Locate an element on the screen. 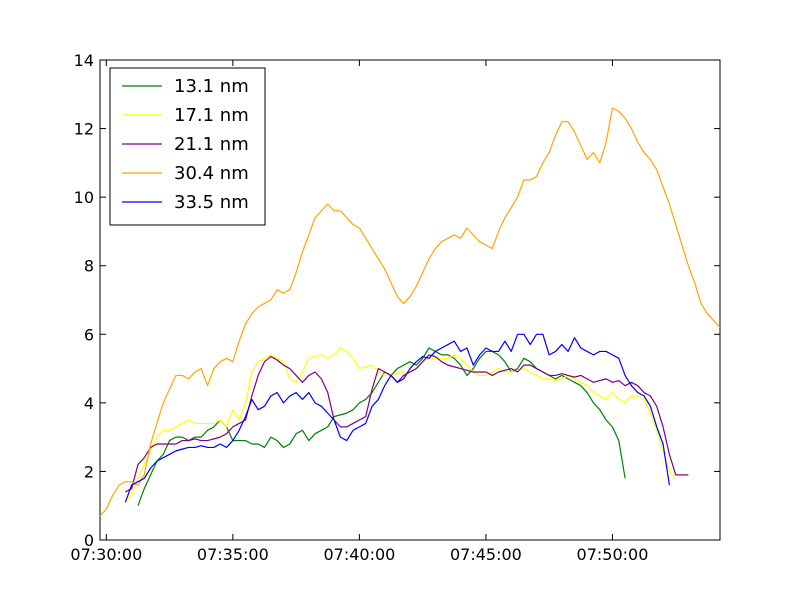  legend-box is located at coordinates (187, 146).